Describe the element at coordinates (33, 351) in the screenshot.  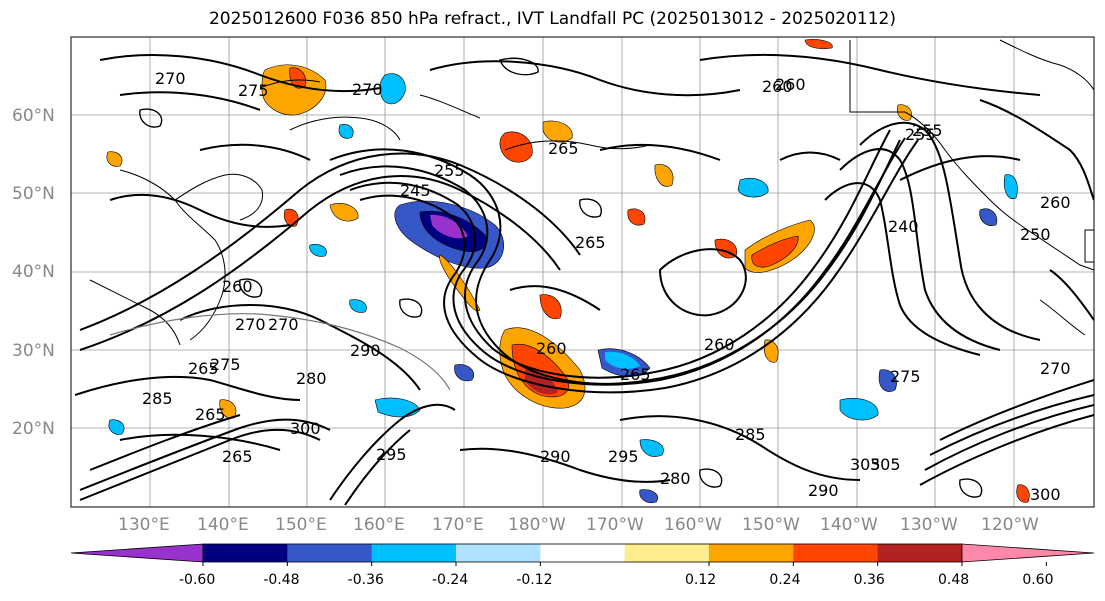
I see `lat-label: 30°N` at that location.